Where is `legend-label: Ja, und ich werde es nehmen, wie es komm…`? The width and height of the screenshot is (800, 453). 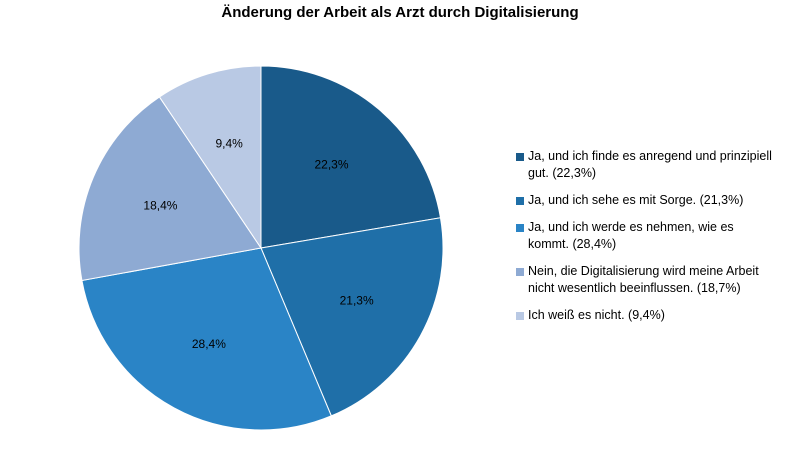 legend-label: Ja, und ich werde es nehmen, wie es komm… is located at coordinates (631, 235).